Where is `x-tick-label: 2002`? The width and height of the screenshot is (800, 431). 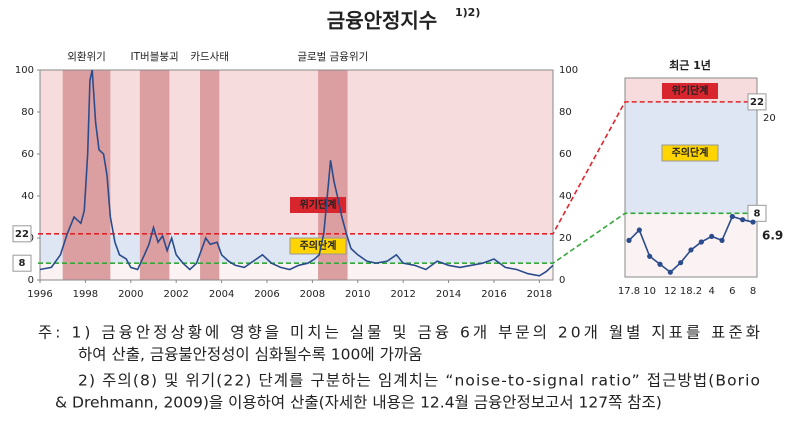 x-tick-label: 2002 is located at coordinates (175, 294).